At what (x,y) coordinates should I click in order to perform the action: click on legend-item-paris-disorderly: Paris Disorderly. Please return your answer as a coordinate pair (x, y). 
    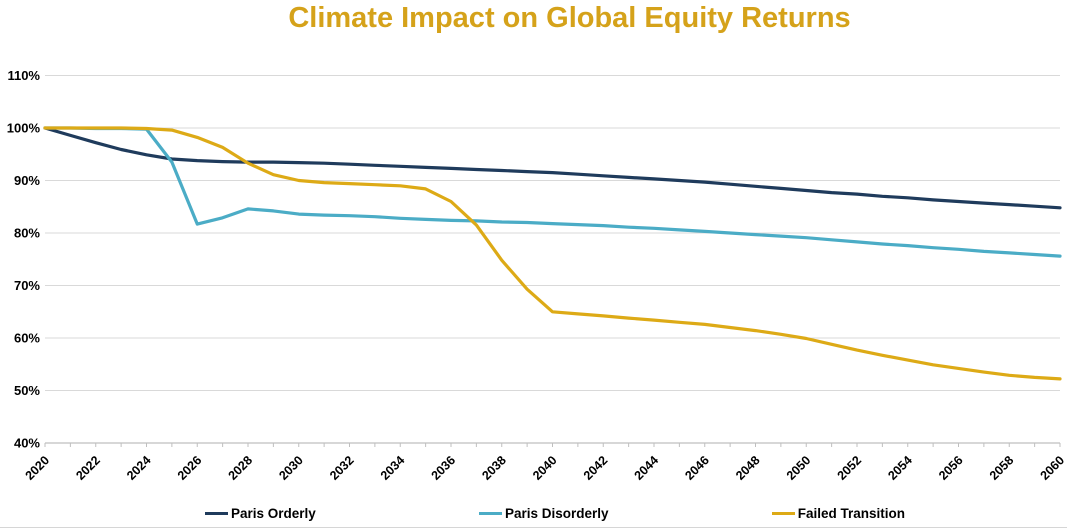
    Looking at the image, I should click on (543, 513).